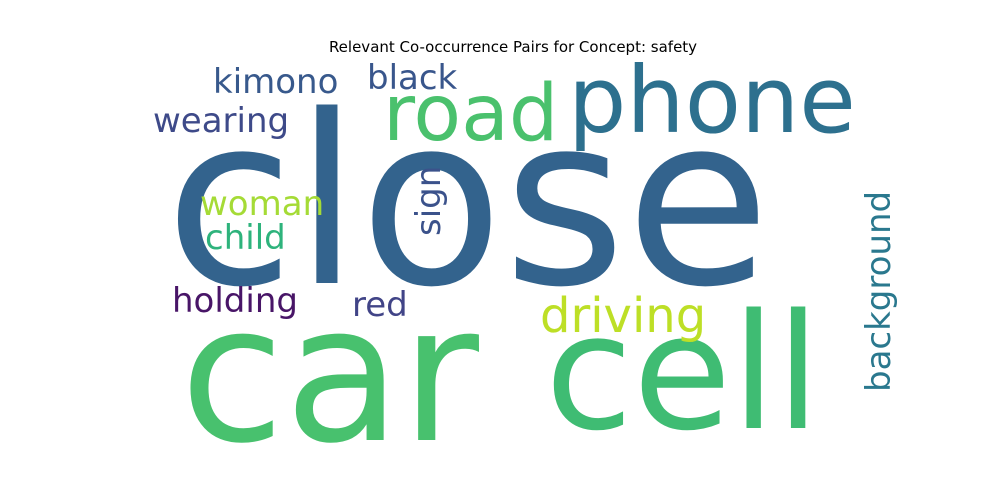 Image resolution: width=1000 pixels, height=500 pixels. I want to click on word-phone: phone, so click(712, 100).